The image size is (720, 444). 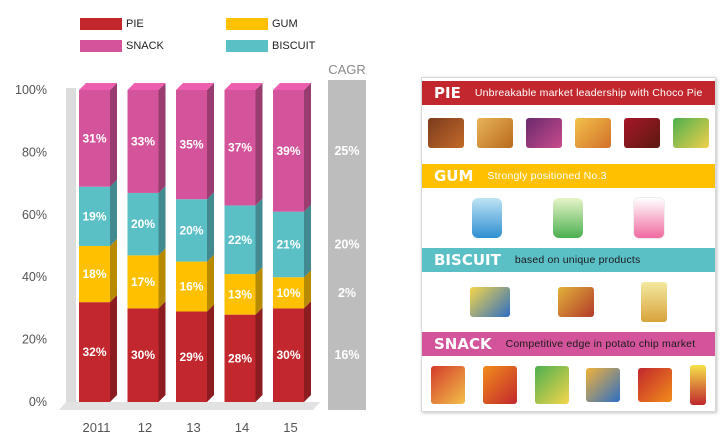 I want to click on x-tick-label: 15, so click(x=290, y=427).